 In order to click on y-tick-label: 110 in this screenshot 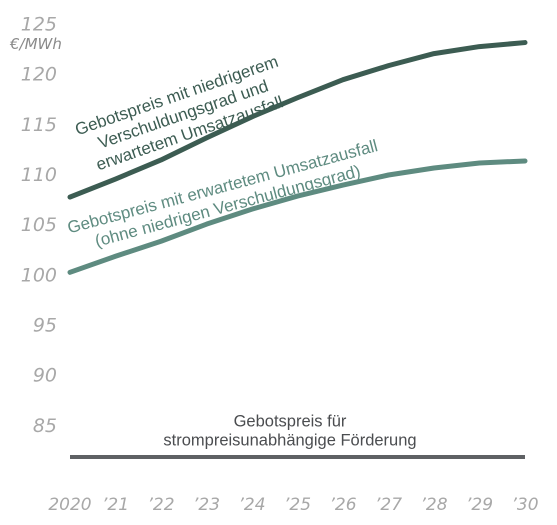, I will do `click(39, 175)`.